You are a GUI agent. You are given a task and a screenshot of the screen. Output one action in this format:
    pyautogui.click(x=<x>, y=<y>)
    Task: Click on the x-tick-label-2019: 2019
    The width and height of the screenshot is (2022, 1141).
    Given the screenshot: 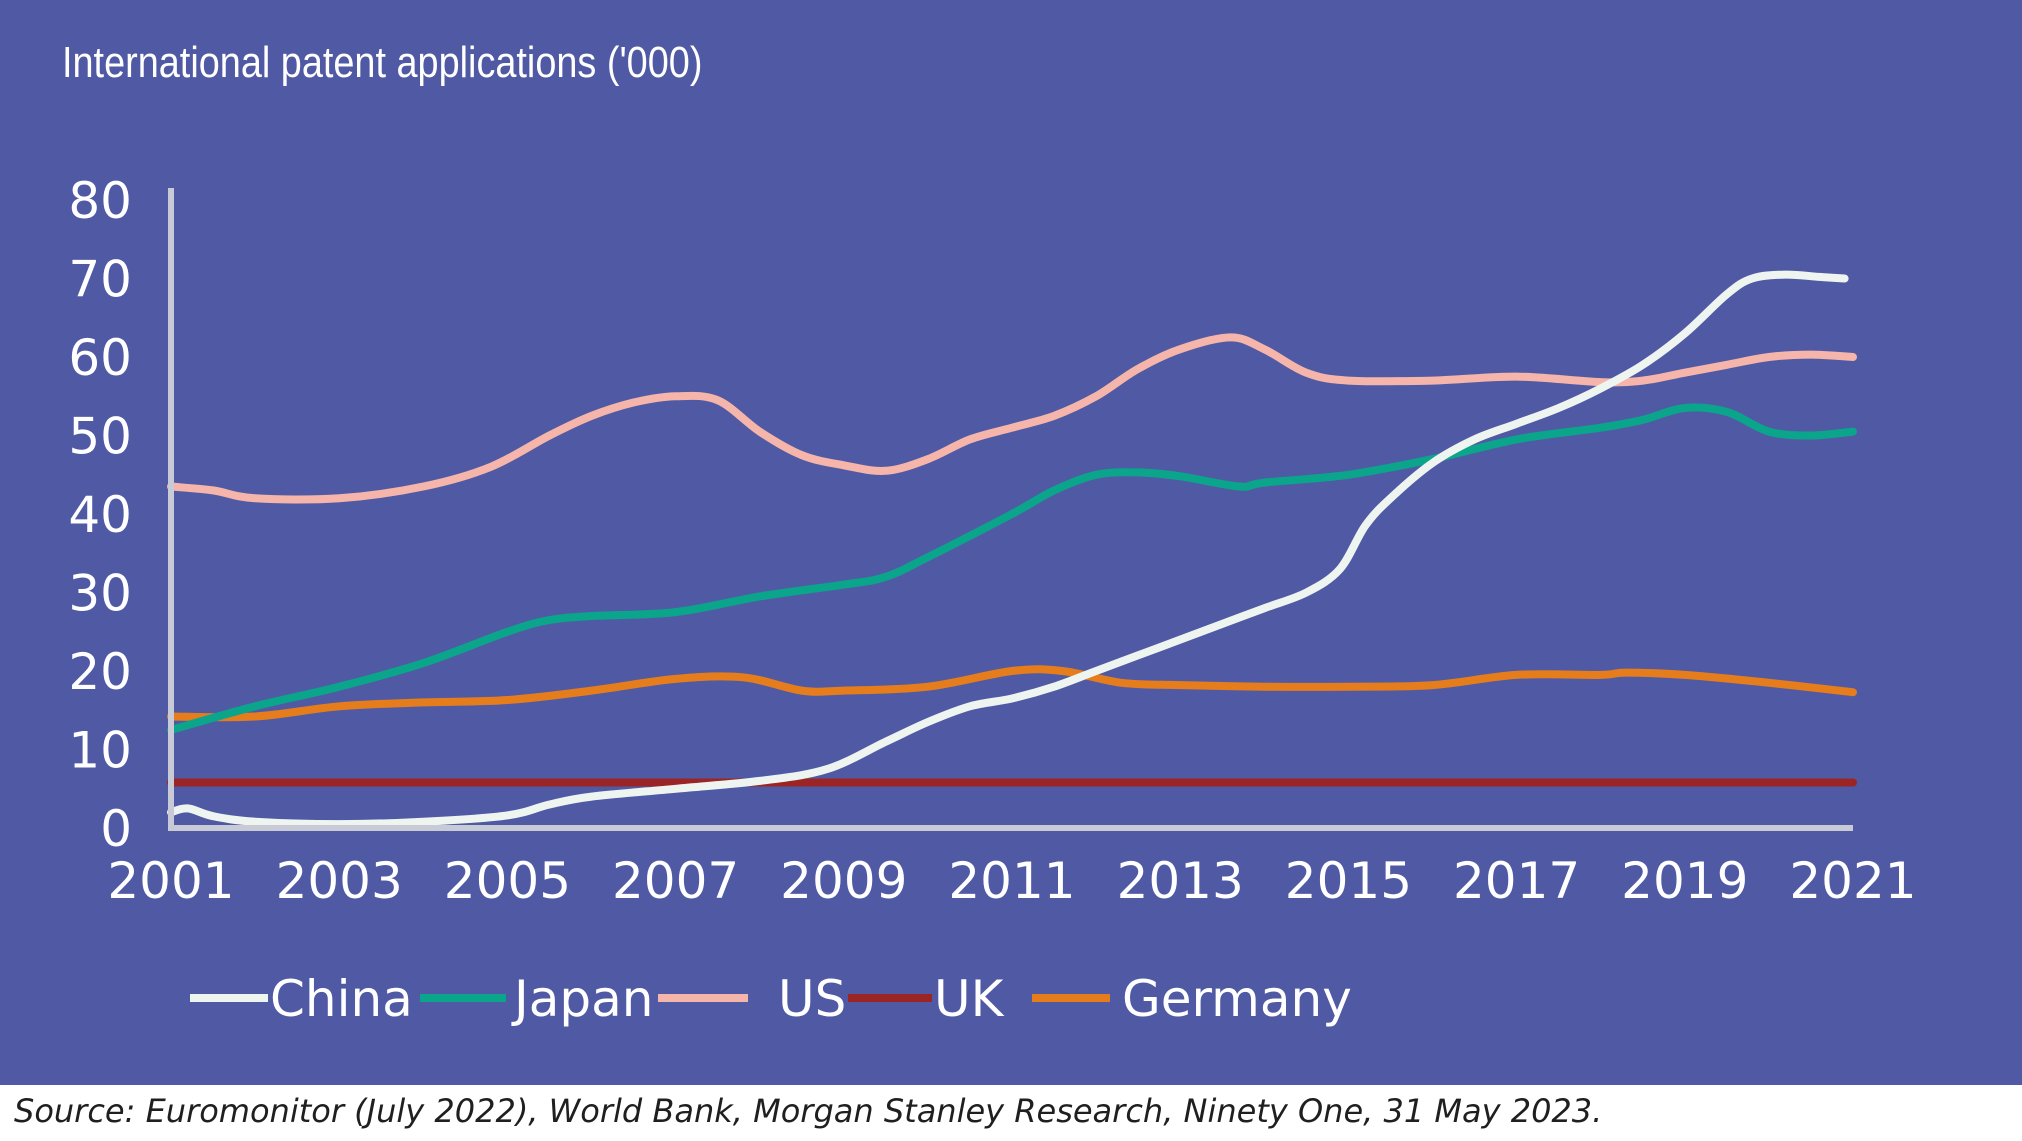 What is the action you would take?
    pyautogui.click(x=1684, y=881)
    